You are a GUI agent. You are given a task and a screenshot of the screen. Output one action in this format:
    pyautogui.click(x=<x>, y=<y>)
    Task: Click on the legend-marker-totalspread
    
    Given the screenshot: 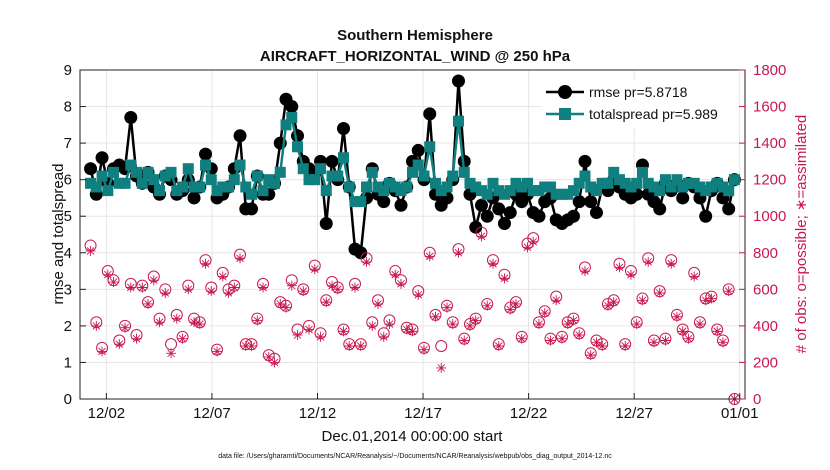 What is the action you would take?
    pyautogui.click(x=565, y=114)
    